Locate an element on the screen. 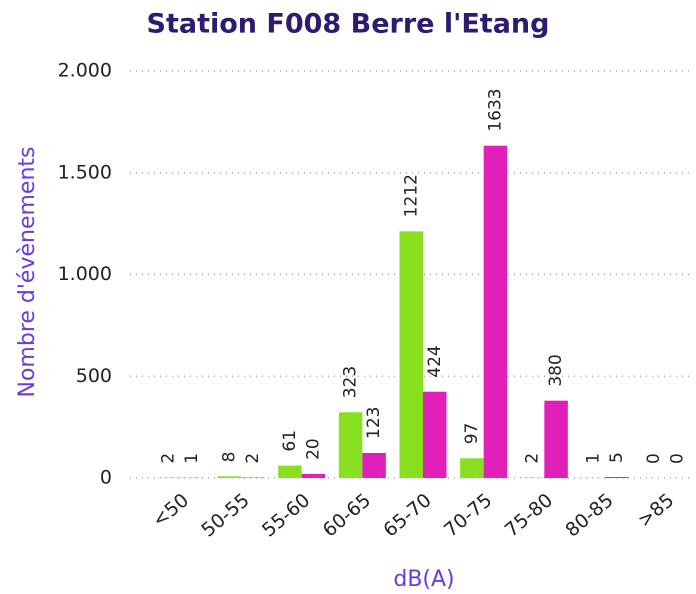 The height and width of the screenshot is (594, 696). x-tick-label: >85 is located at coordinates (656, 510).